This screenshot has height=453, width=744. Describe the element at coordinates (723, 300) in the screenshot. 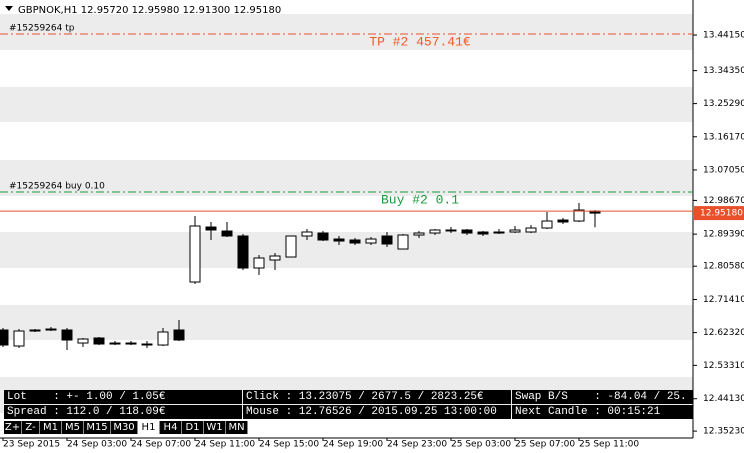

I see `y-tick-label: 12.71410` at that location.